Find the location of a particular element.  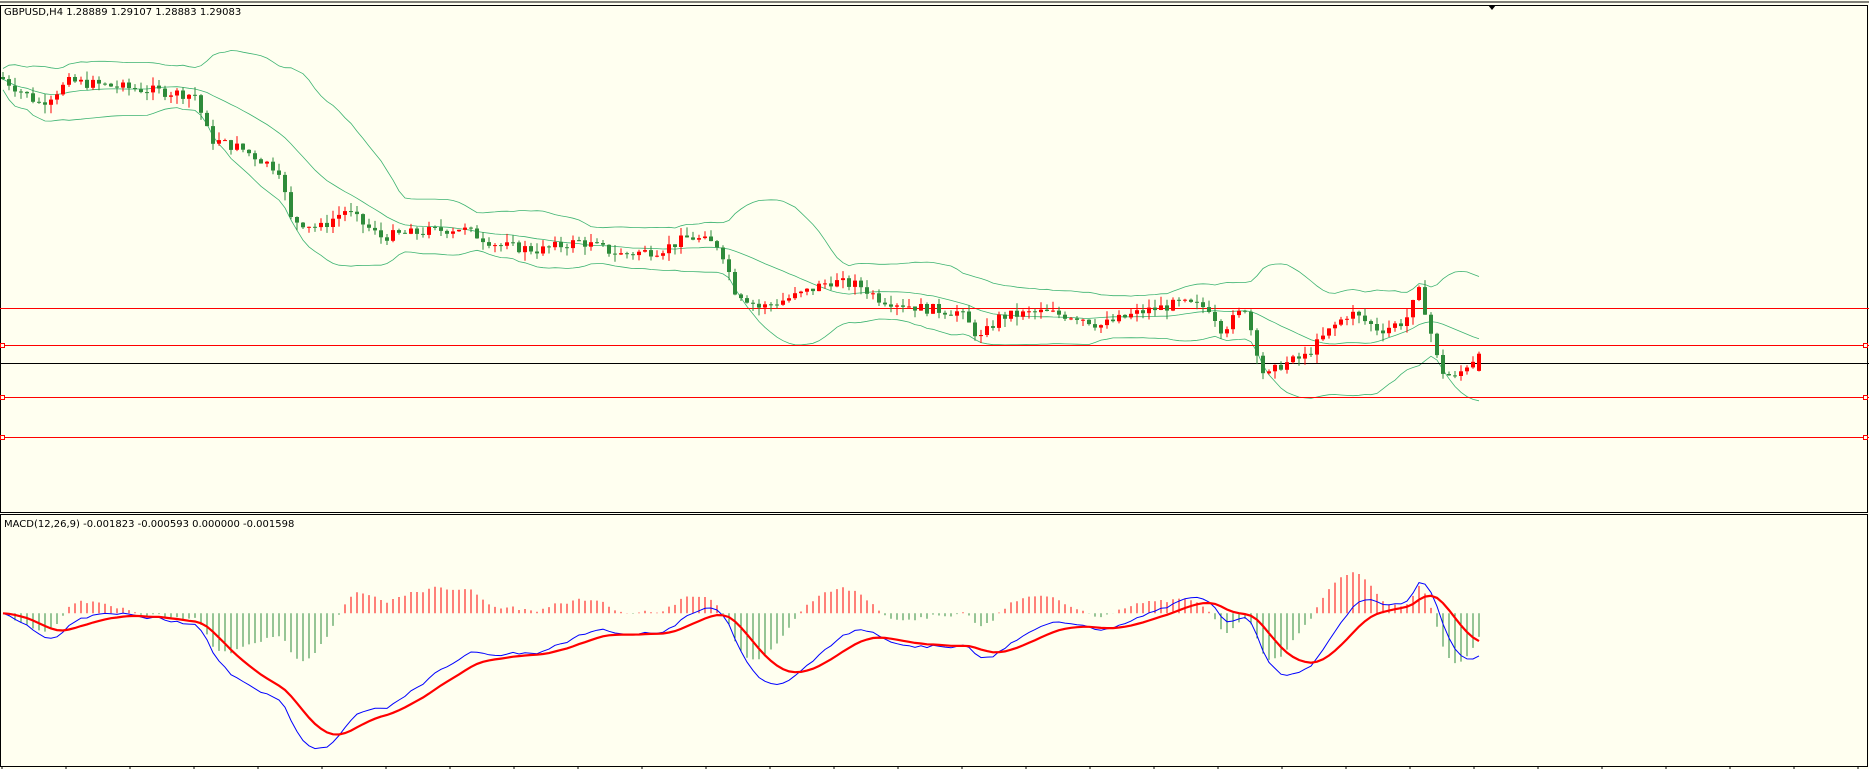

level-handle-right-icon is located at coordinates (1865, 437).